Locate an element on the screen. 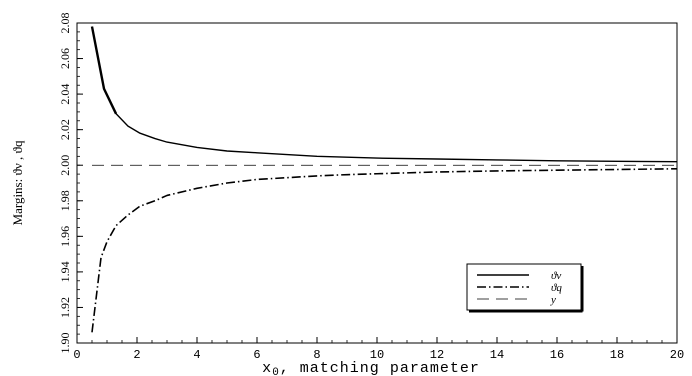  y-tick-label: 1.98 is located at coordinates (65, 200).